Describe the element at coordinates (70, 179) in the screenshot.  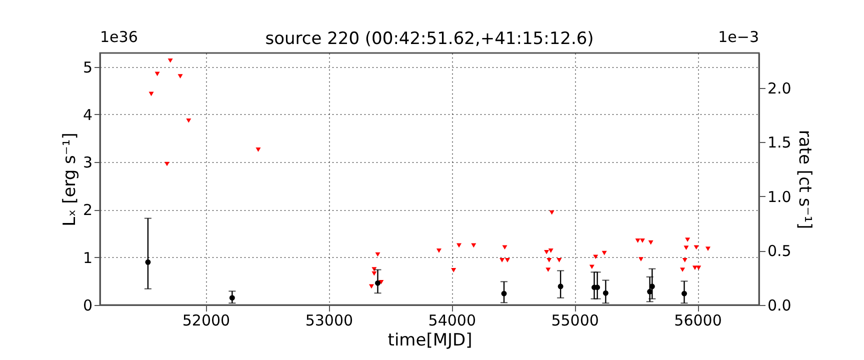
I see `y-axis-title: Lₓ [erg s⁻¹]` at that location.